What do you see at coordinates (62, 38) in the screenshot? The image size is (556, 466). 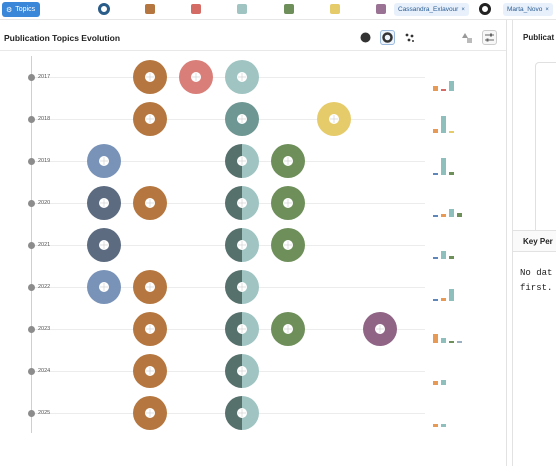 I see `panel-title: Publication Topics Evolution` at bounding box center [62, 38].